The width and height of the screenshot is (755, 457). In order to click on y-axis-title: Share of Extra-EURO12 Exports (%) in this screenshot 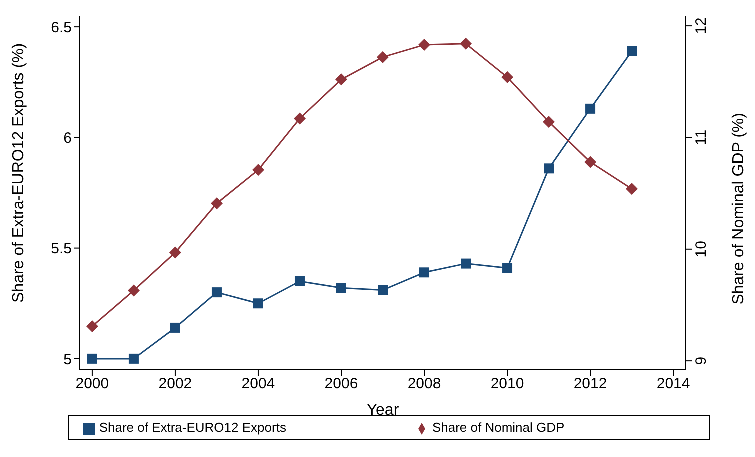, I will do `click(19, 173)`.